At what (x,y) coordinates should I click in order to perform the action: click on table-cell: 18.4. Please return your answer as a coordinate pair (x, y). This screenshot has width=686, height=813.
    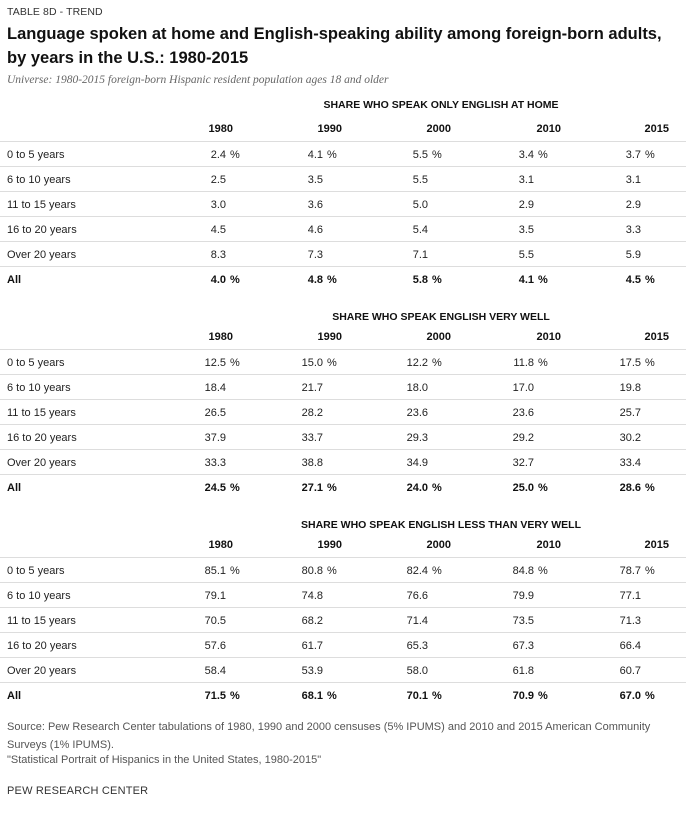
    Looking at the image, I should click on (219, 388).